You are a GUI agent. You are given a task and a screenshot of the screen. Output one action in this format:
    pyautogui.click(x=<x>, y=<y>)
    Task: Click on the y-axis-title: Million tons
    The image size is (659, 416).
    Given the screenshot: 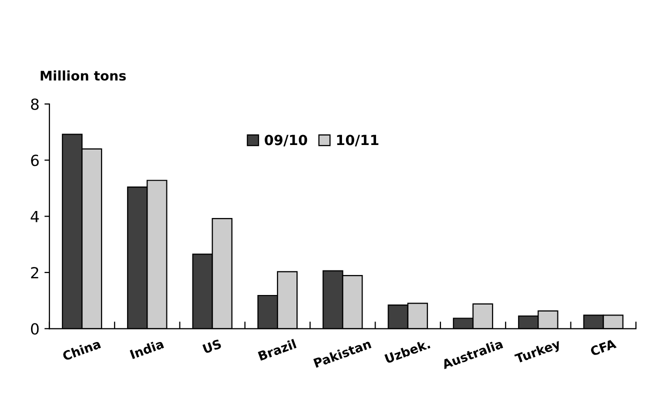 What is the action you would take?
    pyautogui.click(x=83, y=75)
    